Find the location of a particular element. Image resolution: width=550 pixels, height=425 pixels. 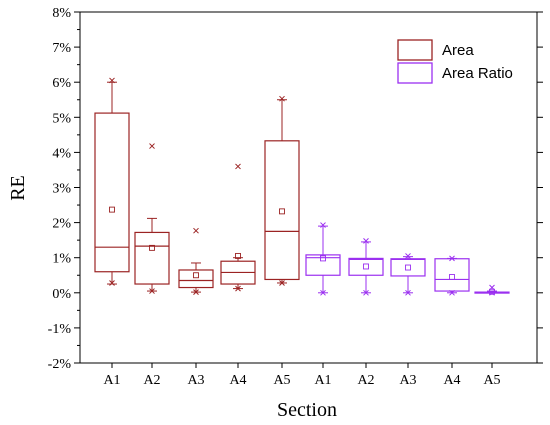

box-area-ratio-a1 is located at coordinates (323, 259).